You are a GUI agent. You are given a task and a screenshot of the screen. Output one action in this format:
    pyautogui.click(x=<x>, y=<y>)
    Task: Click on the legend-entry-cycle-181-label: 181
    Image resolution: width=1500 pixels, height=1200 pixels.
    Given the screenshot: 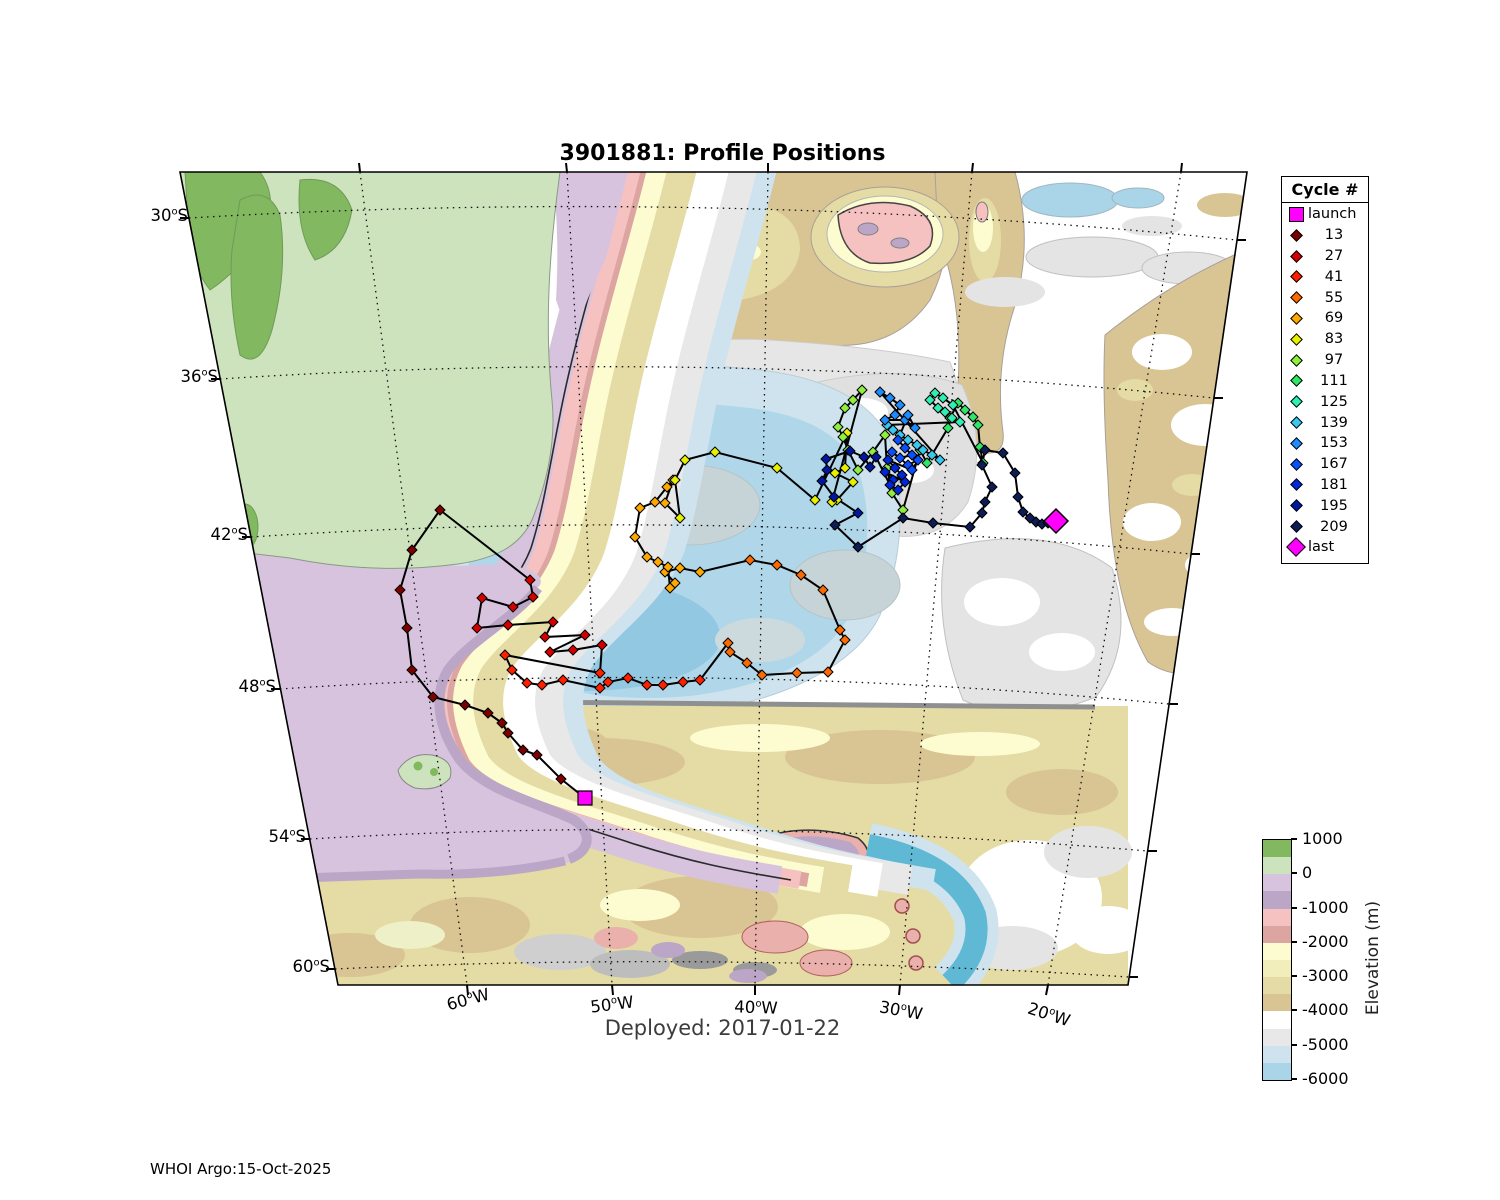 What is the action you would take?
    pyautogui.click(x=1334, y=484)
    